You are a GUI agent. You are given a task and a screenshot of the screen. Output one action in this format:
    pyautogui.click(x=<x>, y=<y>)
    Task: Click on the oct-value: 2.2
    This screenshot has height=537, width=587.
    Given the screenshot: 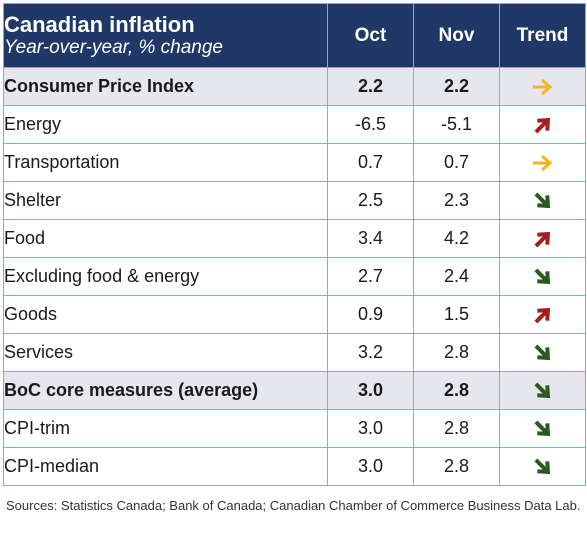 What is the action you would take?
    pyautogui.click(x=370, y=86)
    